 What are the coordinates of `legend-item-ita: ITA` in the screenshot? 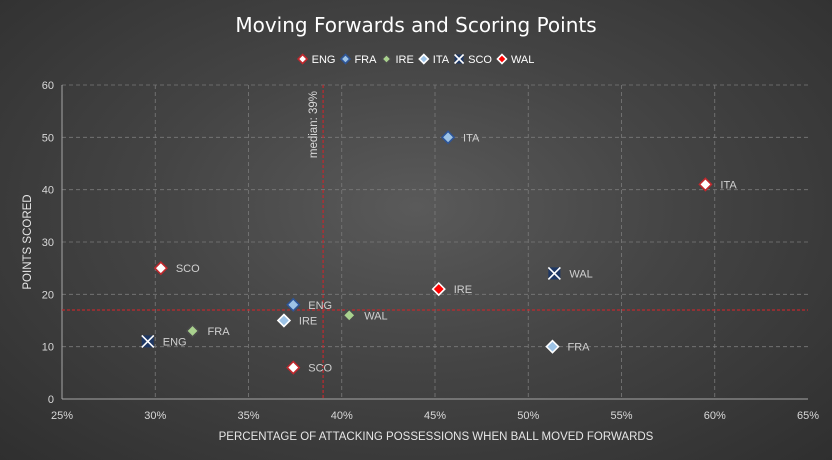 It's located at (434, 59).